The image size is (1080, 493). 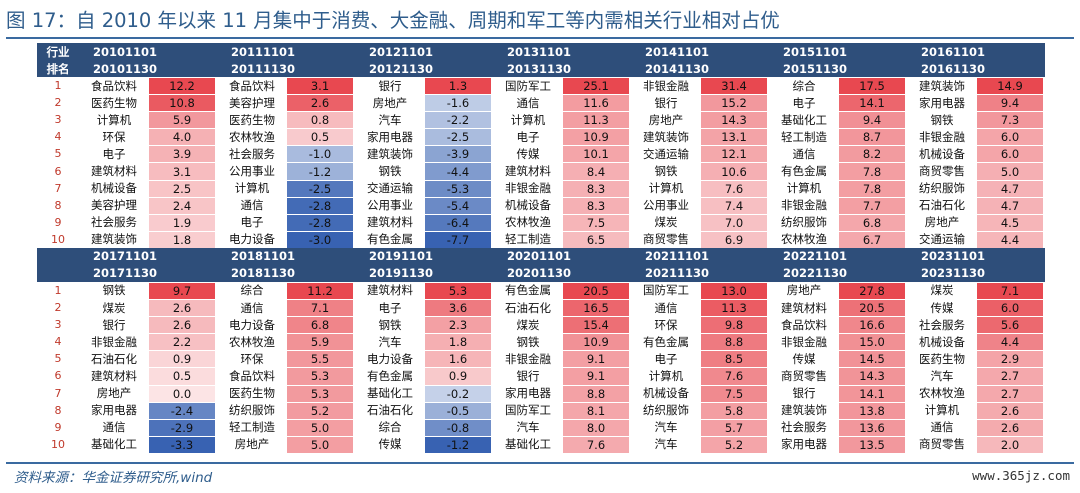 What do you see at coordinates (114, 358) in the screenshot?
I see `industry-name: 石油石化` at bounding box center [114, 358].